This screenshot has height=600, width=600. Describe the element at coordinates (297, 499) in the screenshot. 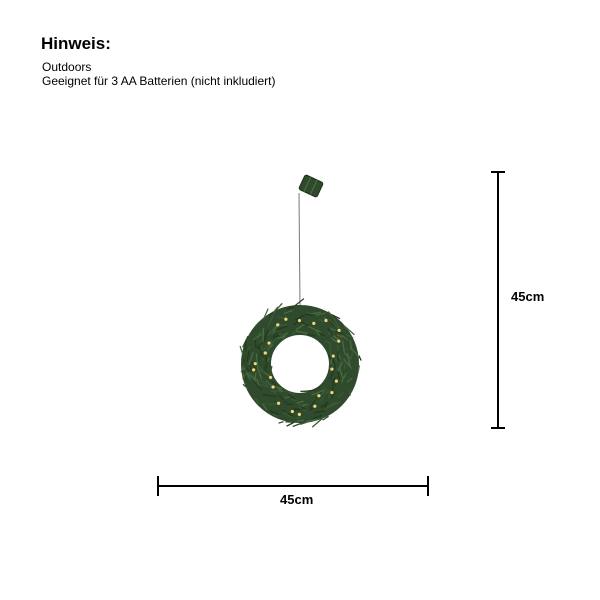

I see `width-label: 45cm` at that location.